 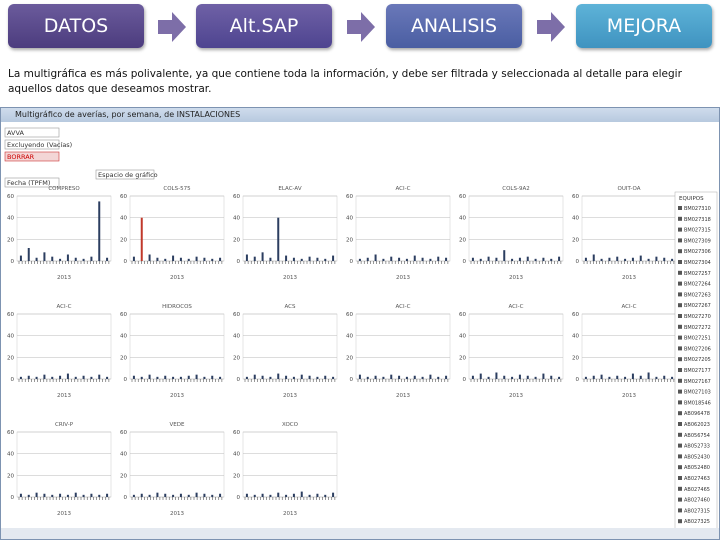 I want to click on legend-item: AB027315, so click(x=697, y=511).